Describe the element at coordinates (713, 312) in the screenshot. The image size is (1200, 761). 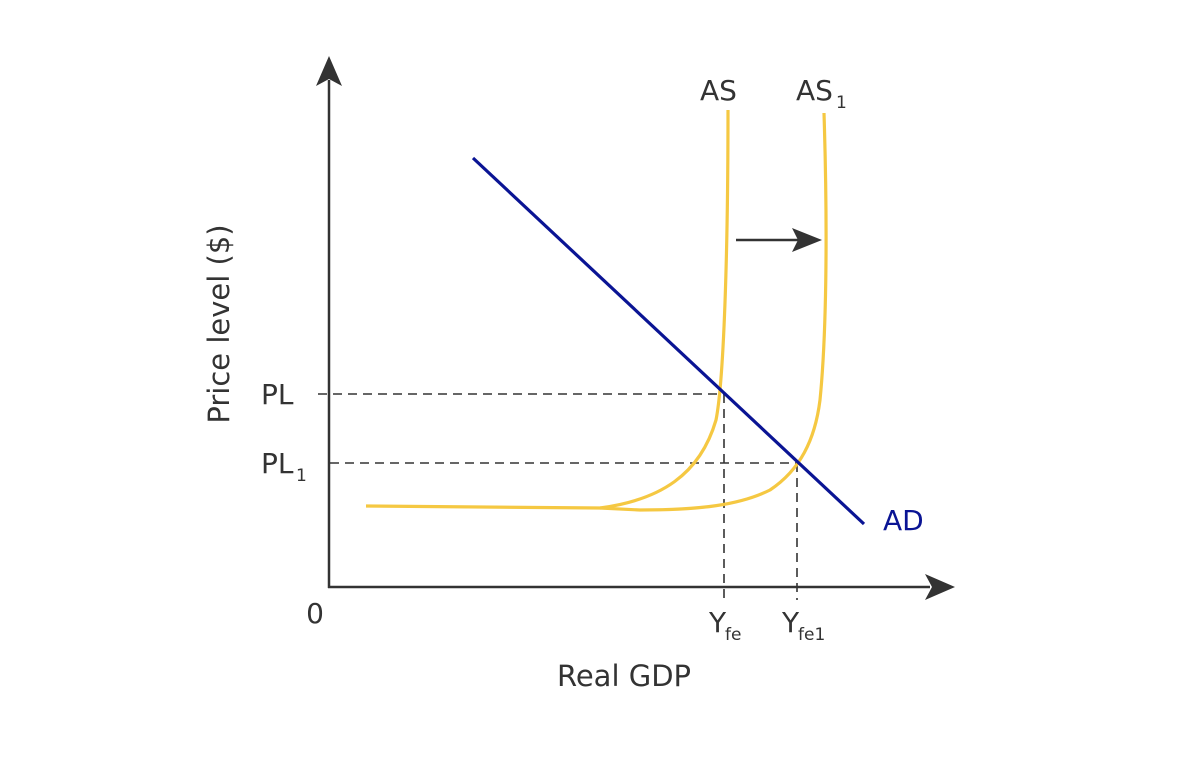
I see `as1-curve` at that location.